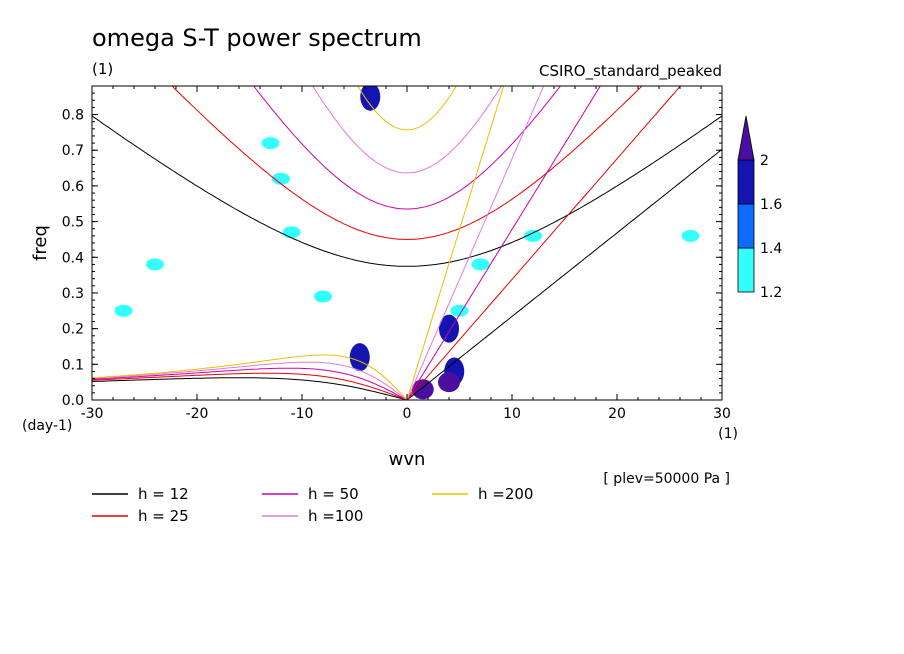  I want to click on x-units: (1), so click(728, 434).